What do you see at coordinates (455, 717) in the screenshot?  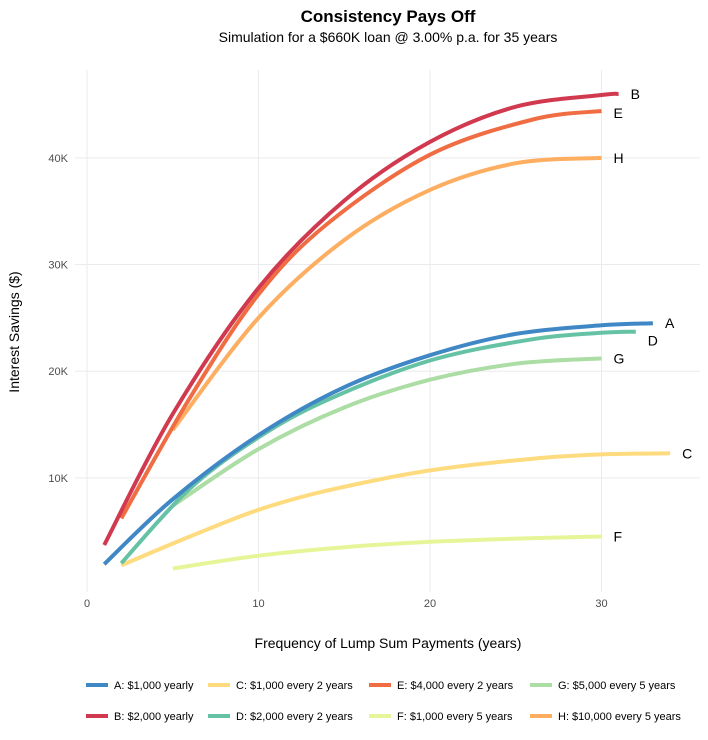 I see `legend-label-f: F: $1,000 every 5 years` at bounding box center [455, 717].